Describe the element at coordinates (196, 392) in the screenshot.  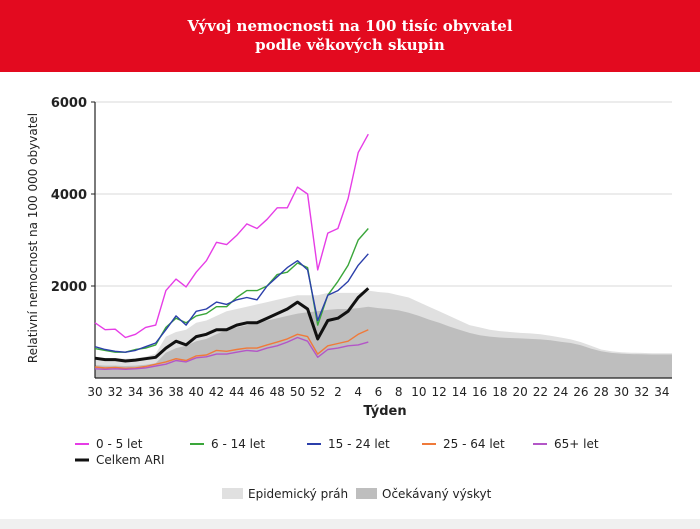
I see `x-tick-label: 40` at that location.